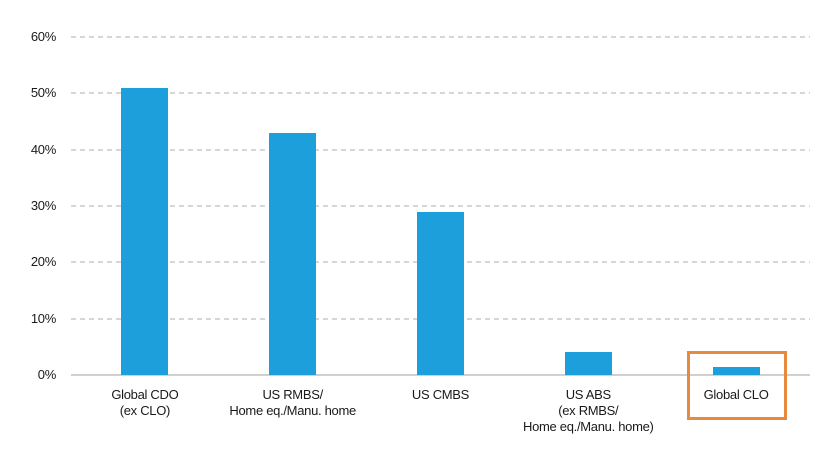 This screenshot has height=458, width=830. Describe the element at coordinates (292, 402) in the screenshot. I see `x-axis-category-label: US RMBS/ Home eq./Manu. home` at that location.